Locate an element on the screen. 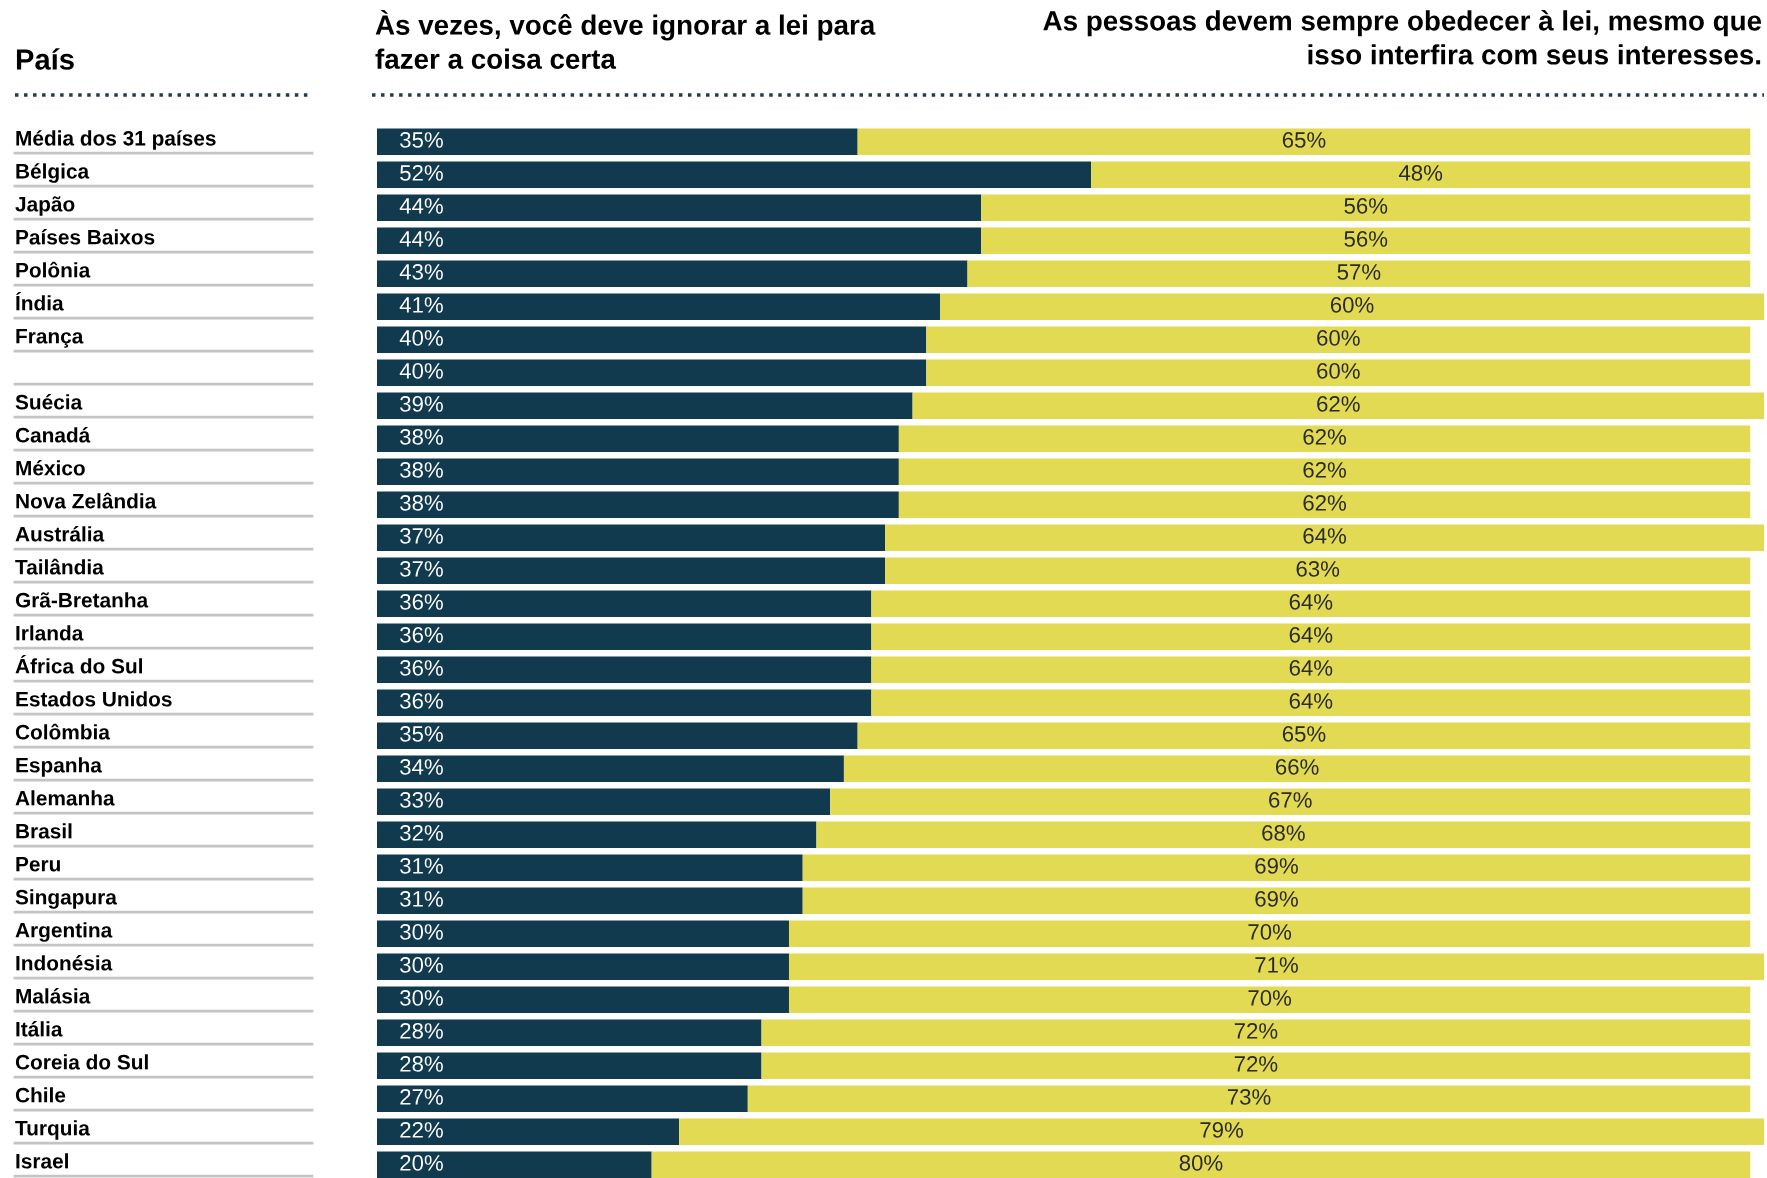 Image resolution: width=1767 pixels, height=1178 pixels. data-label: 38% is located at coordinates (421, 470).